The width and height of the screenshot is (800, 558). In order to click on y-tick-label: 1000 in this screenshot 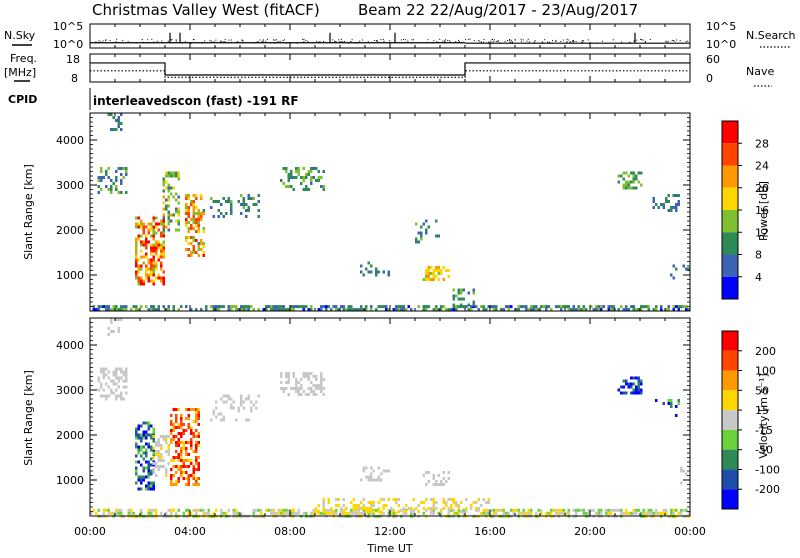, I will do `click(70, 480)`.